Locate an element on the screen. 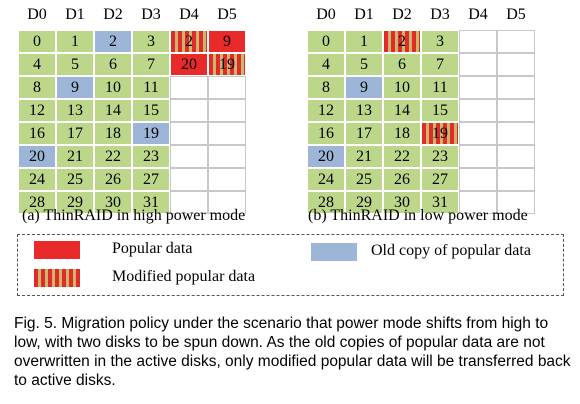 The height and width of the screenshot is (404, 580). block-cell-25: 25 is located at coordinates (75, 179).